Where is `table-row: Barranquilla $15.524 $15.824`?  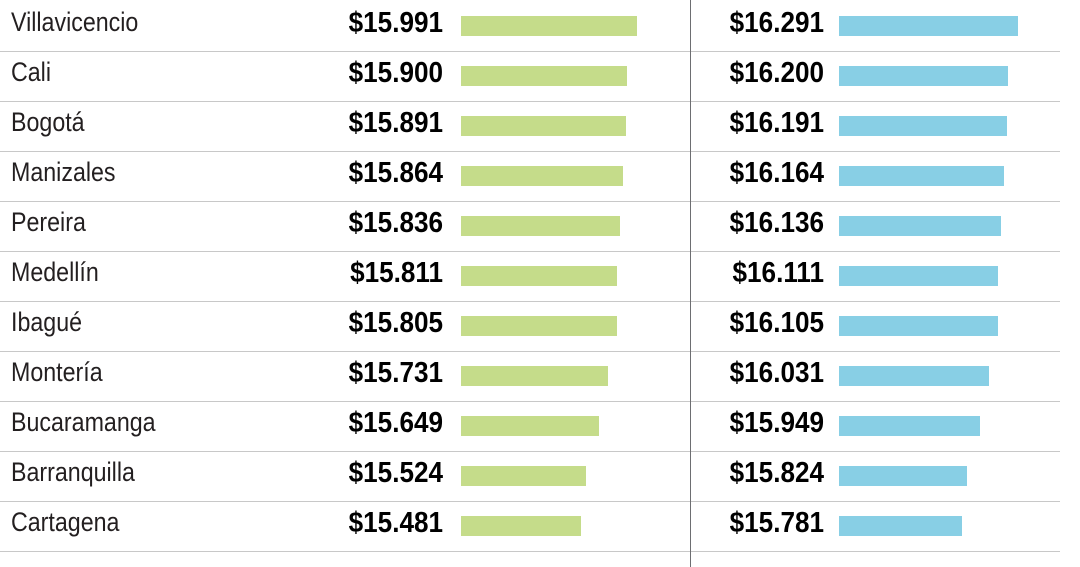
table-row: Barranquilla $15.524 $15.824 is located at coordinates (530, 476).